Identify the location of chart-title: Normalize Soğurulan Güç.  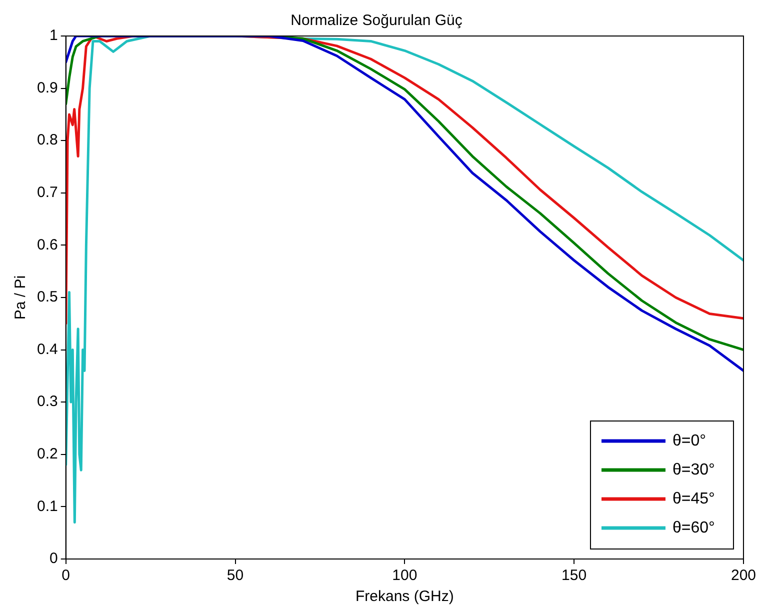
(376, 21).